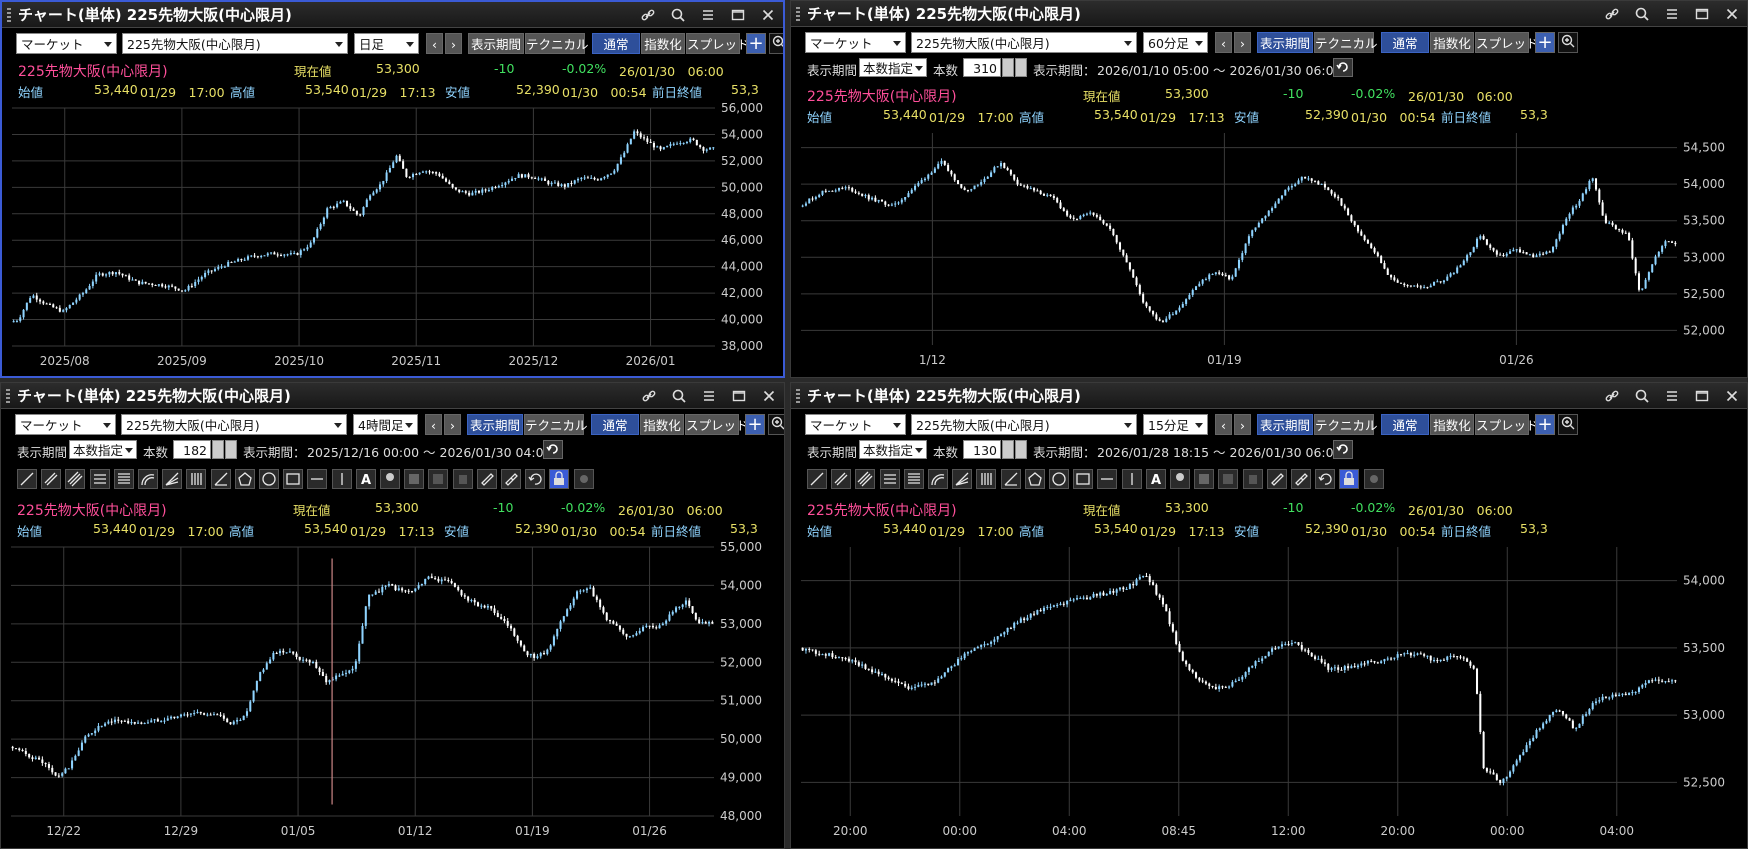 This screenshot has height=849, width=1748. Describe the element at coordinates (982, 67) in the screenshot. I see `count-input: 310` at that location.